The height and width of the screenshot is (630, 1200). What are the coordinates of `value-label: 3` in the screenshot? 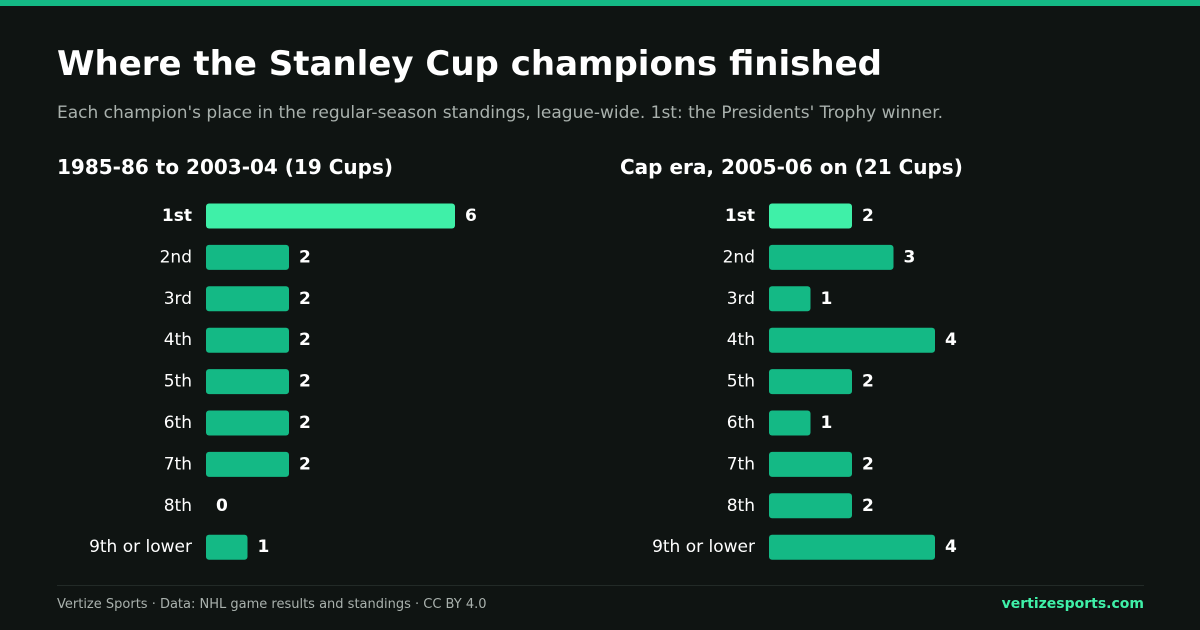 It's located at (910, 257).